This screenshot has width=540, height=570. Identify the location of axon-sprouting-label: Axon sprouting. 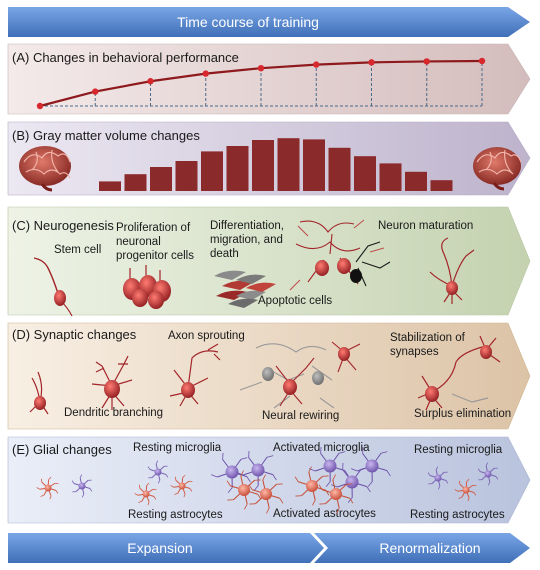
(206, 336).